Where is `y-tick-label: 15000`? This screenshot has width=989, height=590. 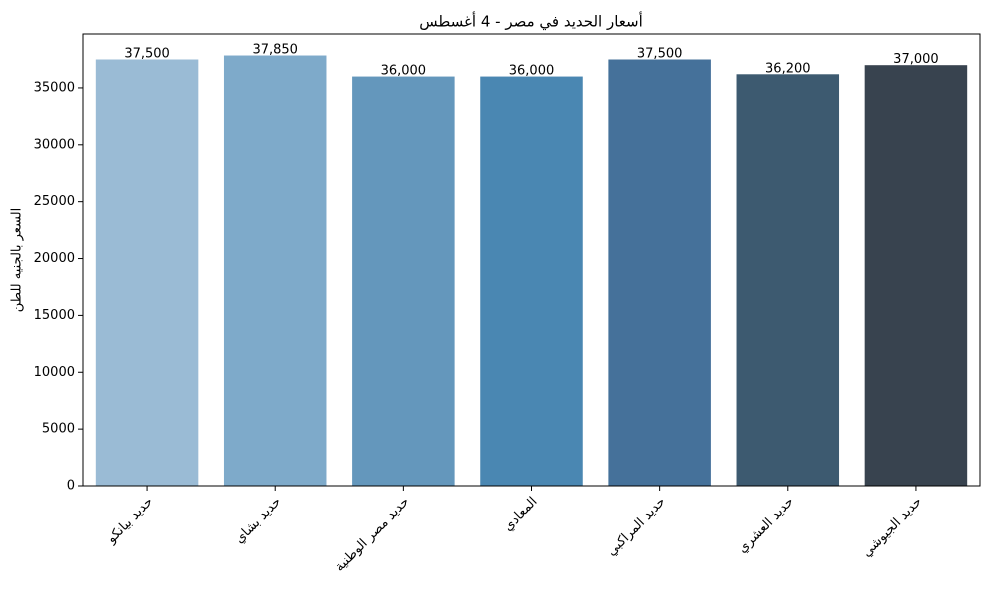 y-tick-label: 15000 is located at coordinates (54, 315).